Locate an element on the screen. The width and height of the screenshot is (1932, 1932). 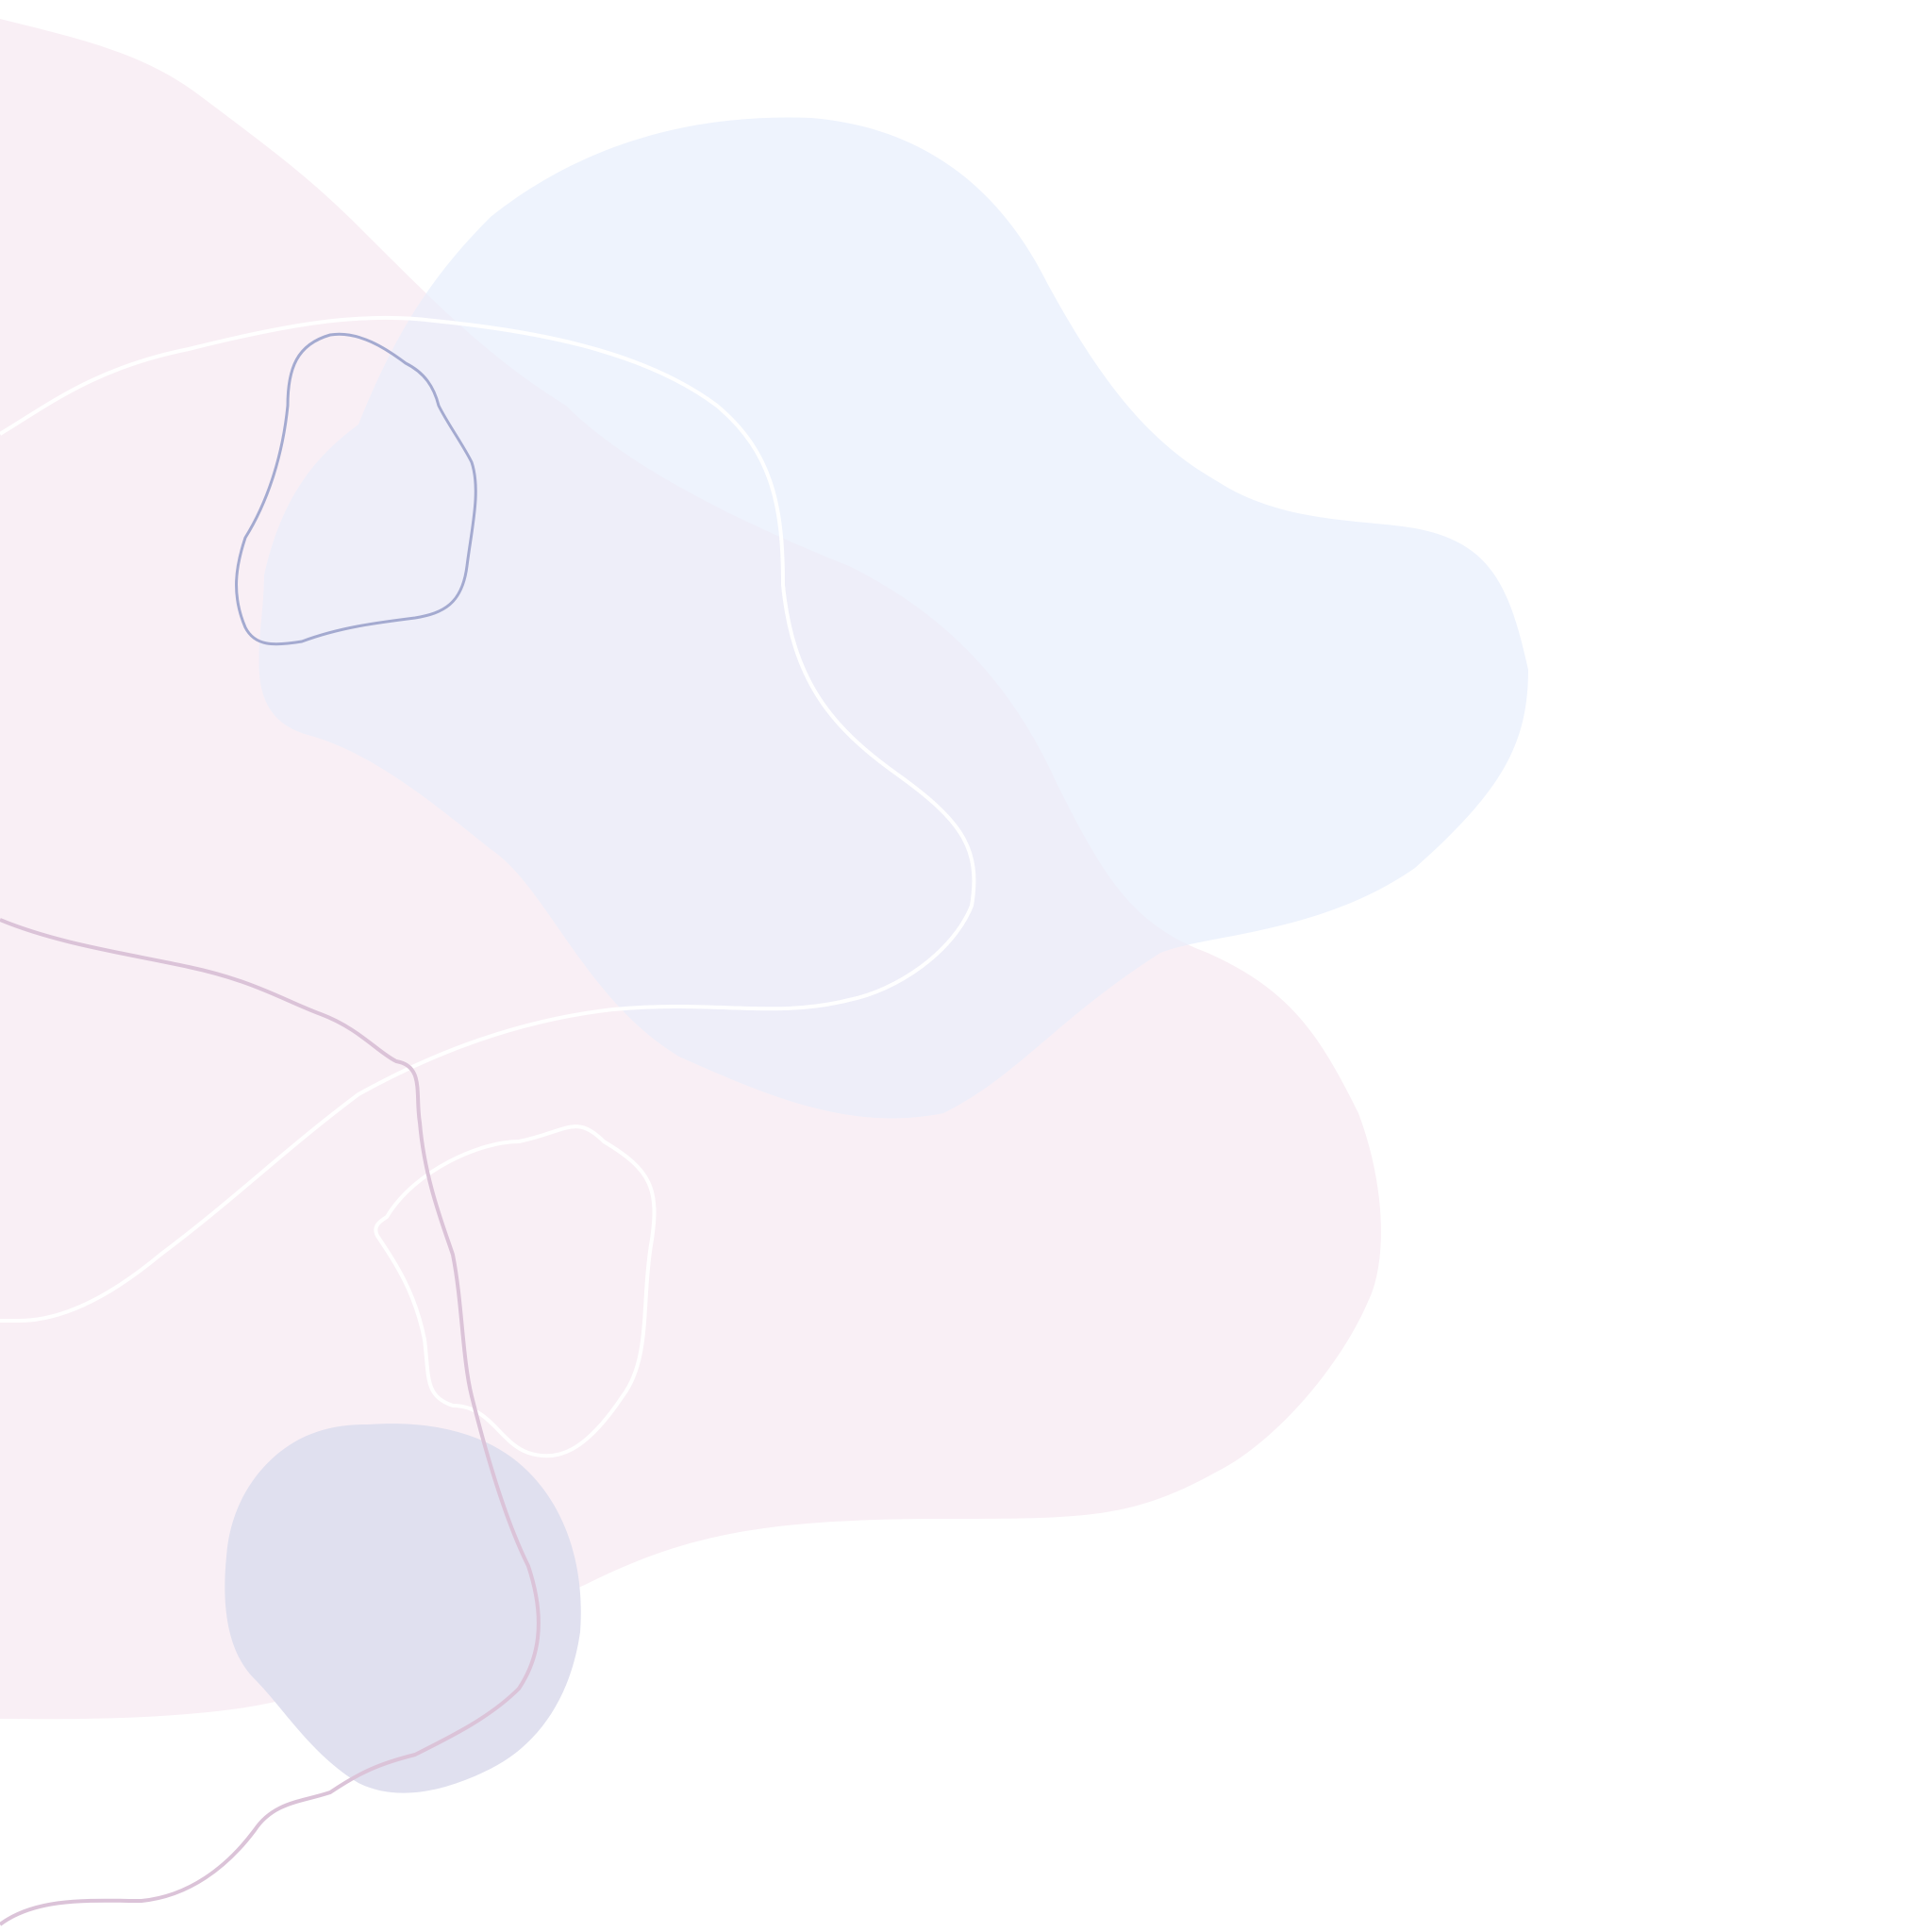
mauve-outline-line is located at coordinates (271, 1422).